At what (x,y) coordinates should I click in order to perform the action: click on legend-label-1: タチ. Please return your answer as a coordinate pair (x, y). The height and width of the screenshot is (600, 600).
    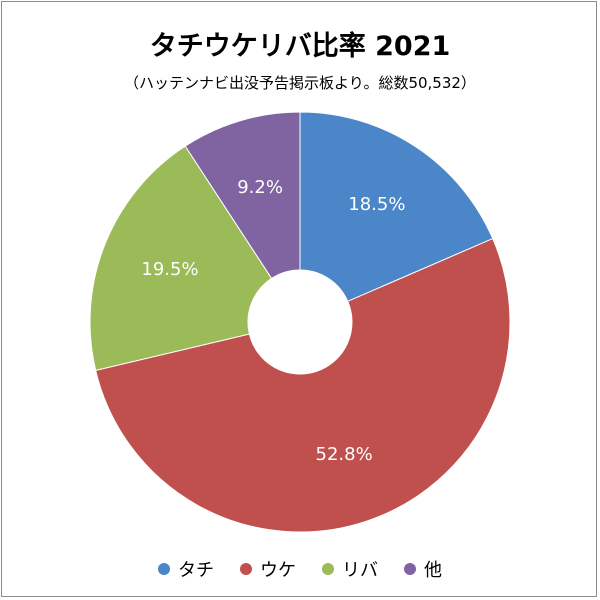
    Looking at the image, I should click on (196, 570).